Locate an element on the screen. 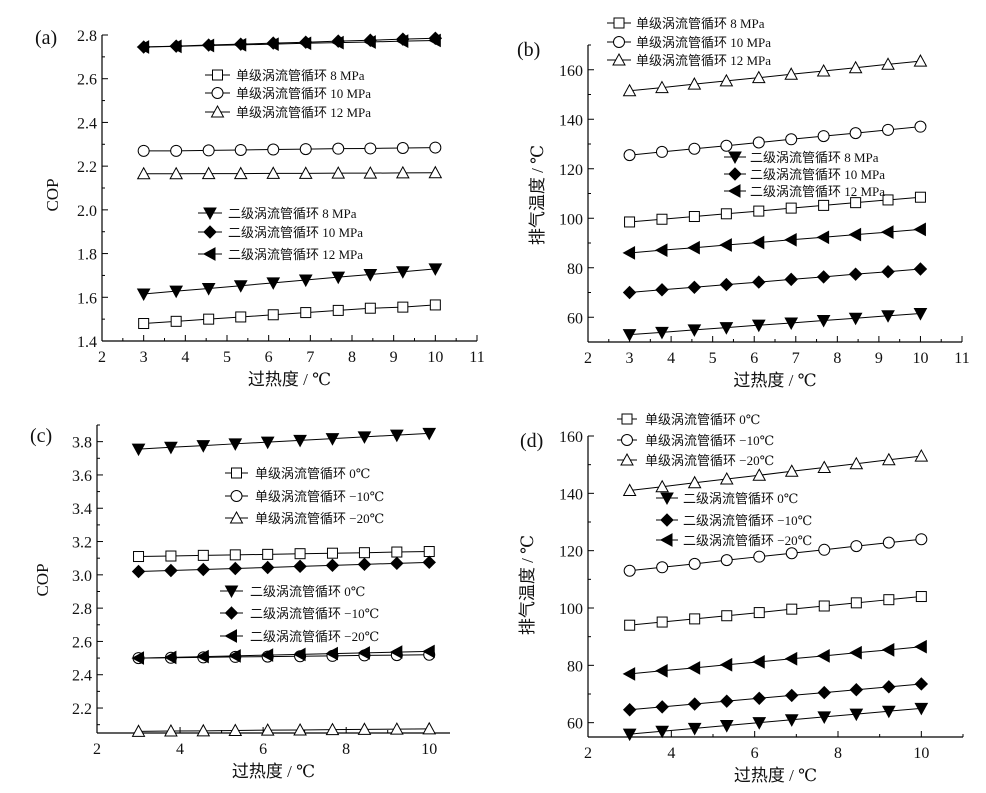 The height and width of the screenshot is (793, 986). legend-label: 单级涡流管循环 −10℃ is located at coordinates (319, 496).